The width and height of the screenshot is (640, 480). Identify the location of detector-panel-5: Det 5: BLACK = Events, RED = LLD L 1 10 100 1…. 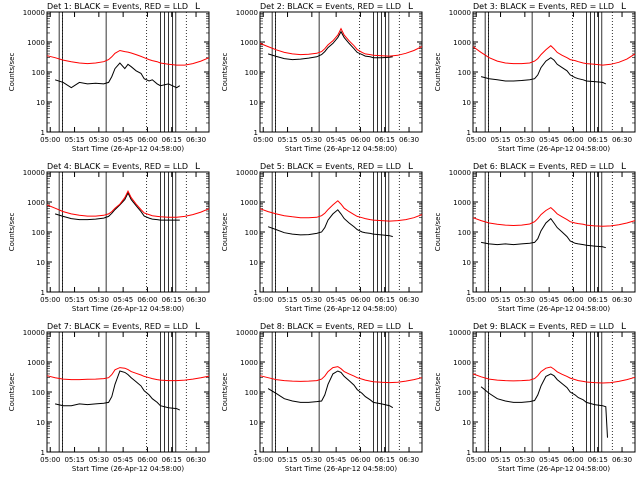
(322, 237).